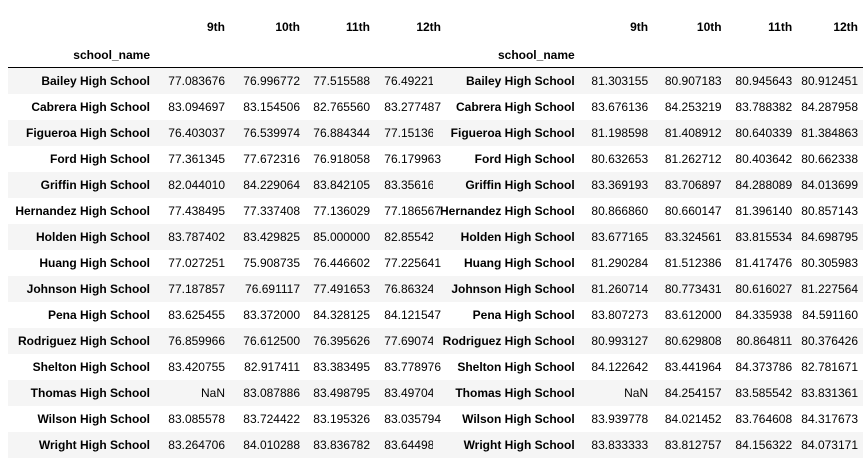 The width and height of the screenshot is (863, 460). I want to click on row-label: Shelton High School, so click(516, 366).